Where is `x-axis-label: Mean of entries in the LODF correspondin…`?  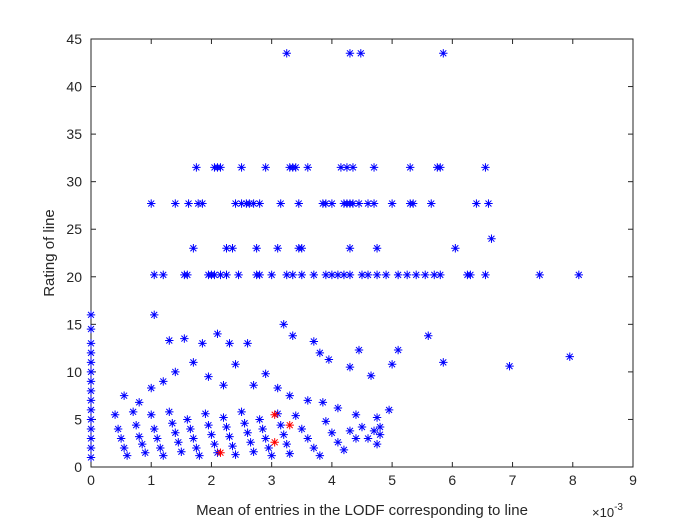 x-axis-label: Mean of entries in the LODF correspondin… is located at coordinates (362, 510).